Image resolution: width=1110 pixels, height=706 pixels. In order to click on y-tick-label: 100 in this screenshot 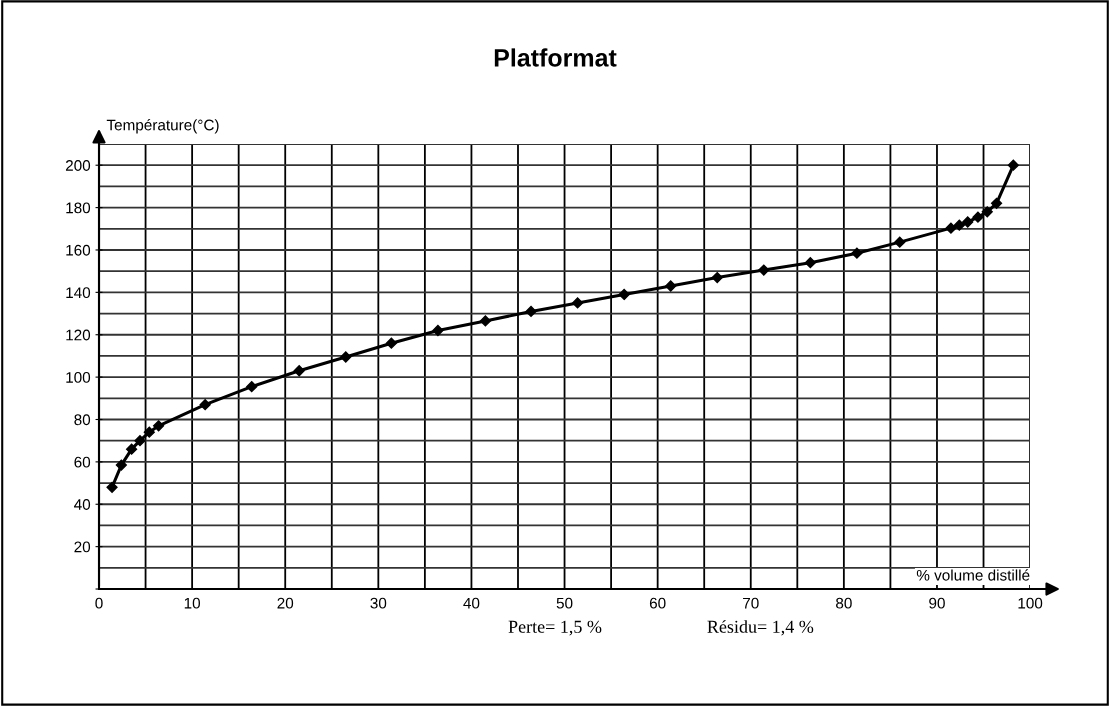, I will do `click(78, 377)`.